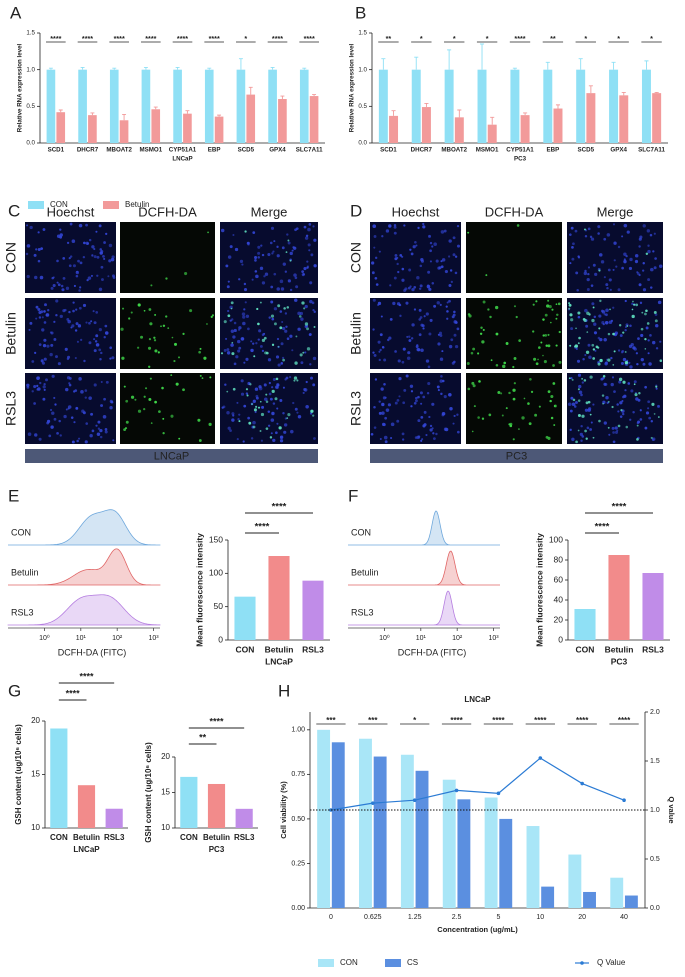  What do you see at coordinates (86, 837) in the screenshot?
I see `x-tick-label: Betulin` at bounding box center [86, 837].